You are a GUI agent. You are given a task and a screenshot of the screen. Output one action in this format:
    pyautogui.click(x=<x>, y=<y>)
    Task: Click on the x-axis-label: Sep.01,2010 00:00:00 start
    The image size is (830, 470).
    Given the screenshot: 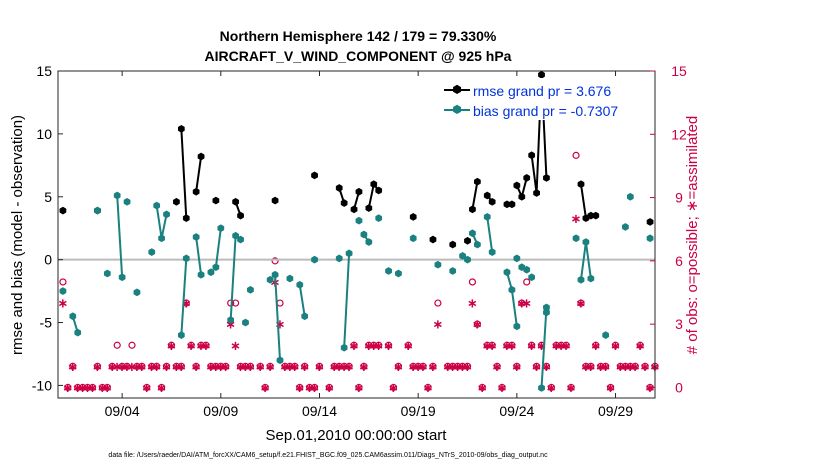 What is the action you would take?
    pyautogui.click(x=357, y=435)
    